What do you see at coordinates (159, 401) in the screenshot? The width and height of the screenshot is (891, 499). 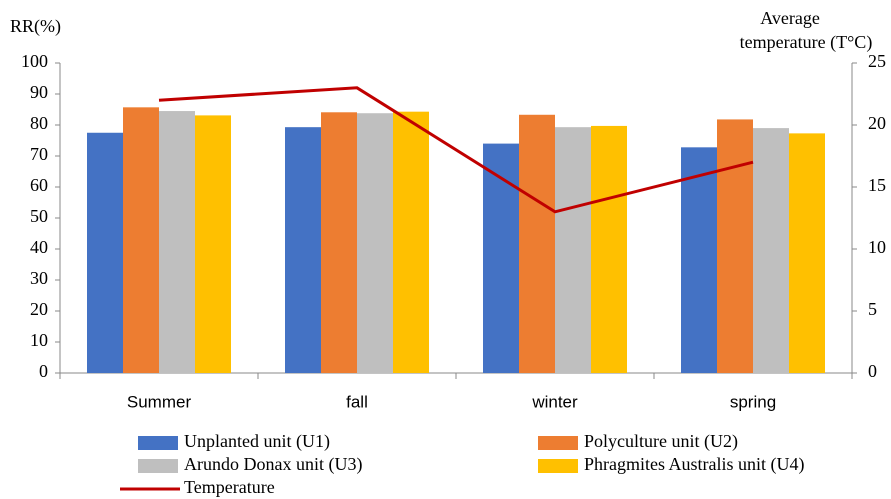 I see `x-tick-label: Summer` at bounding box center [159, 401].